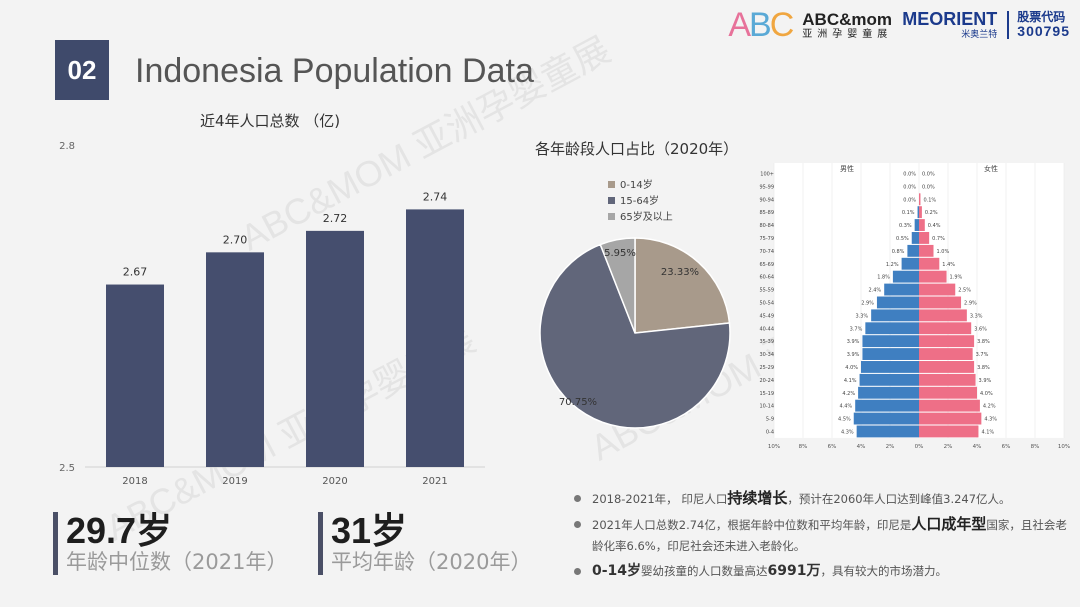 The height and width of the screenshot is (607, 1080). What do you see at coordinates (847, 168) in the screenshot?
I see `male-label: 男性` at bounding box center [847, 168].